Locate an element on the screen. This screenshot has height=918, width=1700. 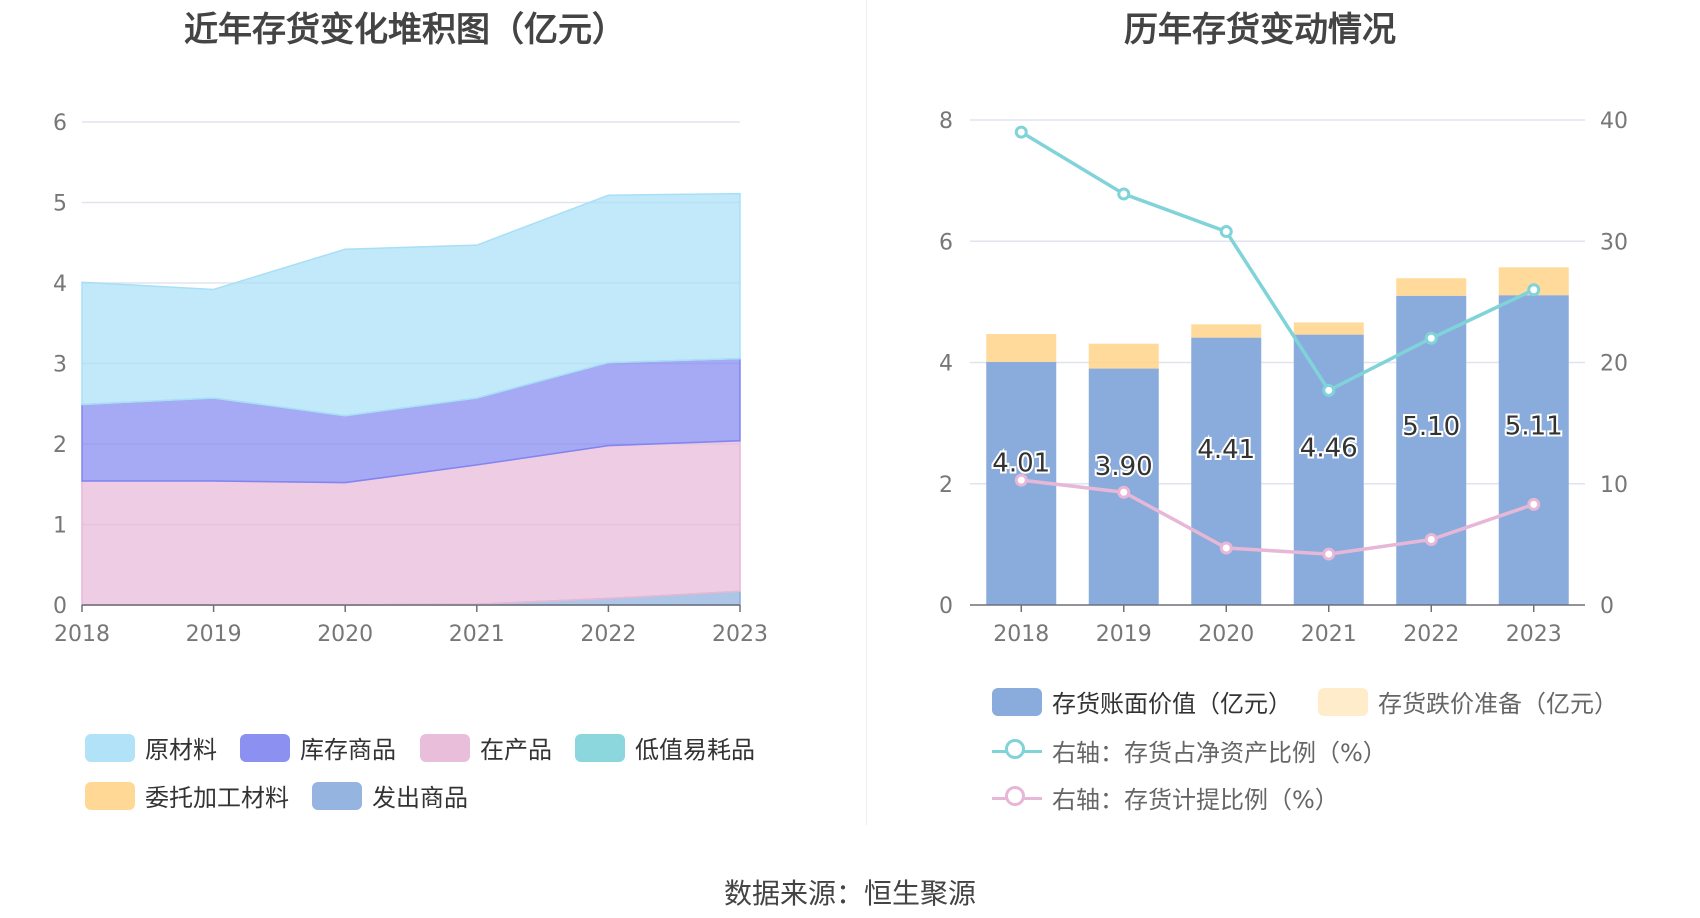
legend-label: 右轴：存货占净资产比例（%） is located at coordinates (1219, 753).